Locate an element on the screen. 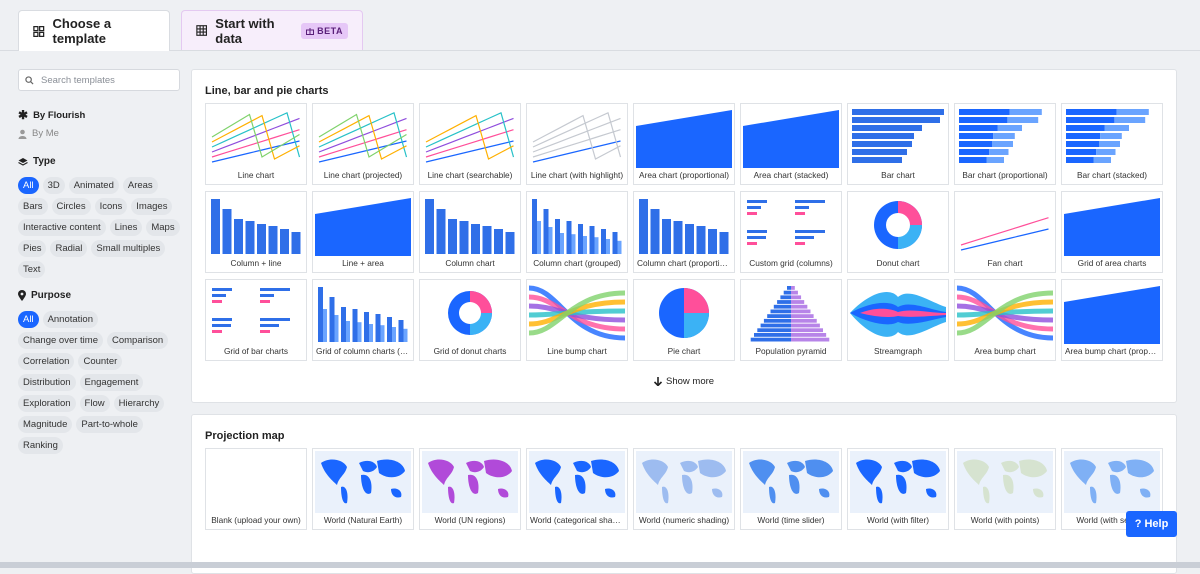 The height and width of the screenshot is (574, 1200). template-card-world-with-points: World (with points) is located at coordinates (1005, 489).